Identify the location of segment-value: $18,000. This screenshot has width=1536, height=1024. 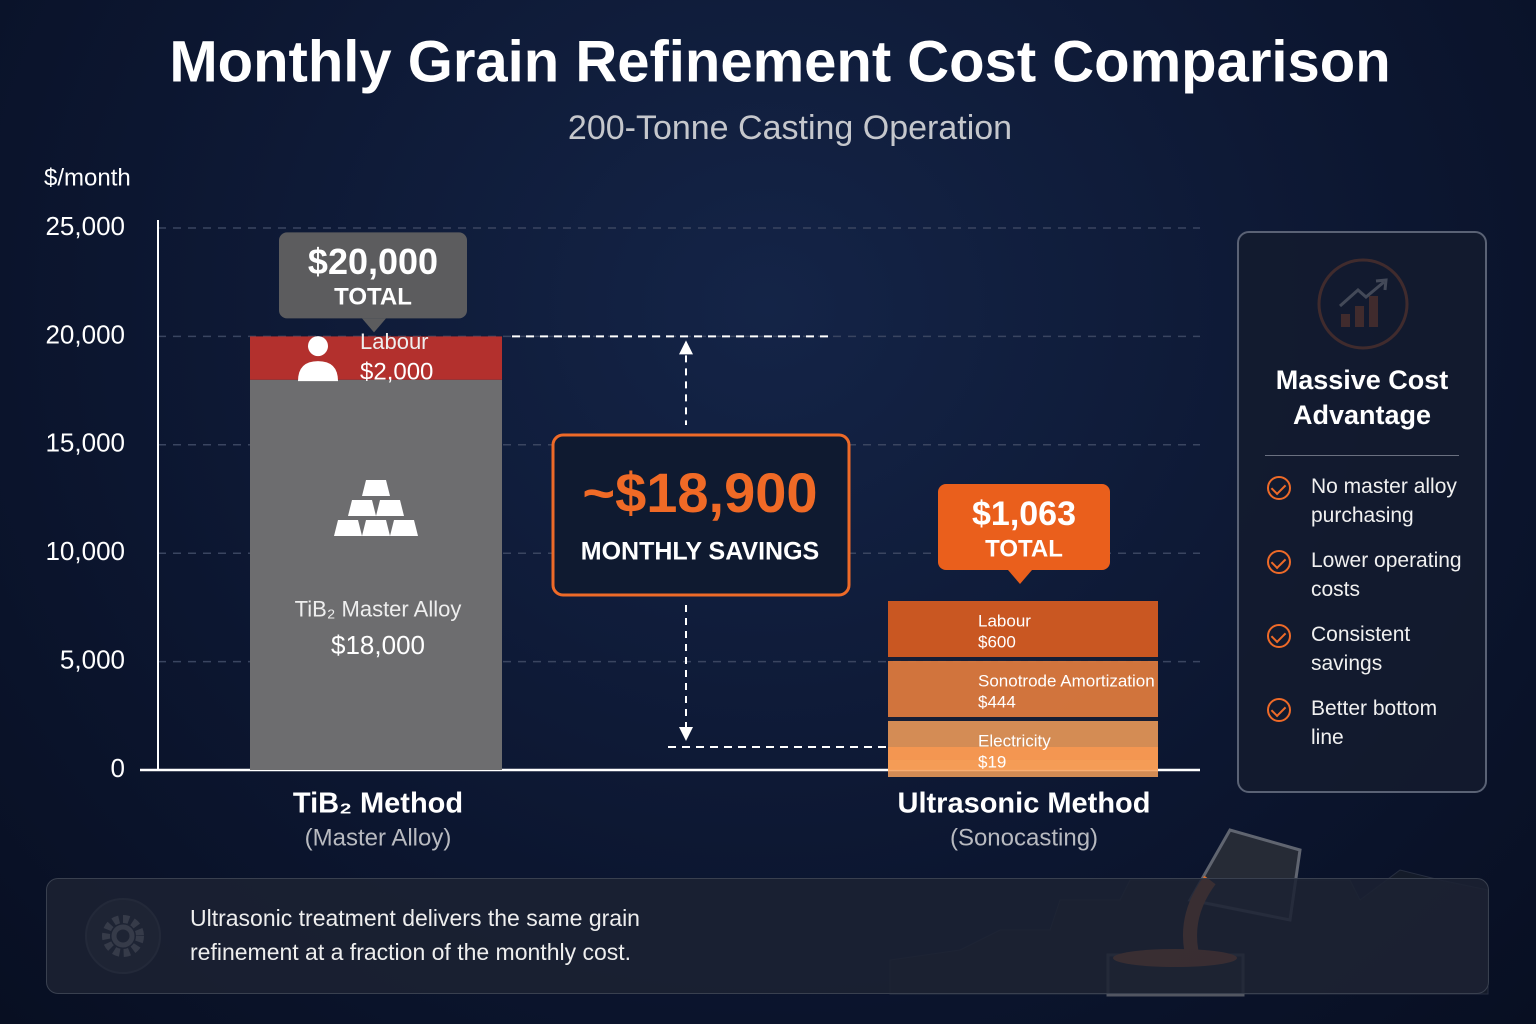
(378, 645).